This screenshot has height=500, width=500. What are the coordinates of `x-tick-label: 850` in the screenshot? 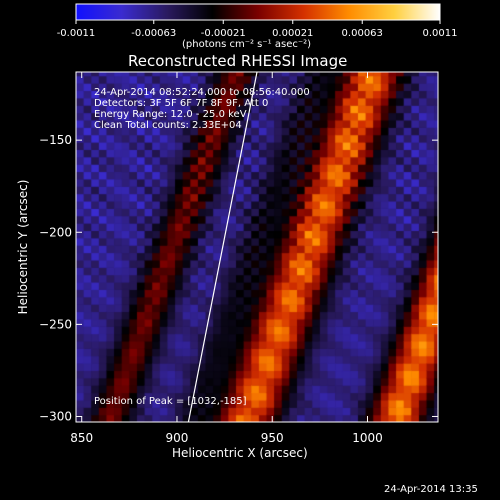 It's located at (81, 438).